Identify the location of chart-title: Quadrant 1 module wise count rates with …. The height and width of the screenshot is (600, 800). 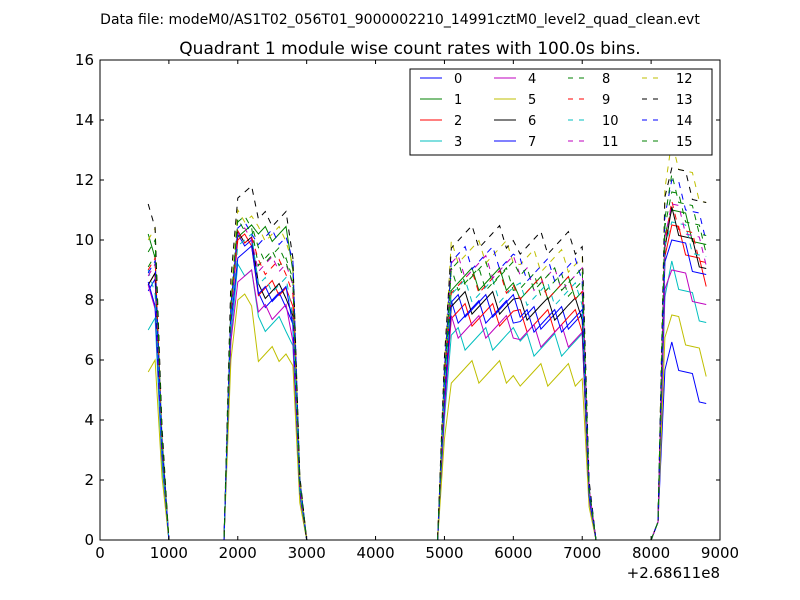
(409, 49).